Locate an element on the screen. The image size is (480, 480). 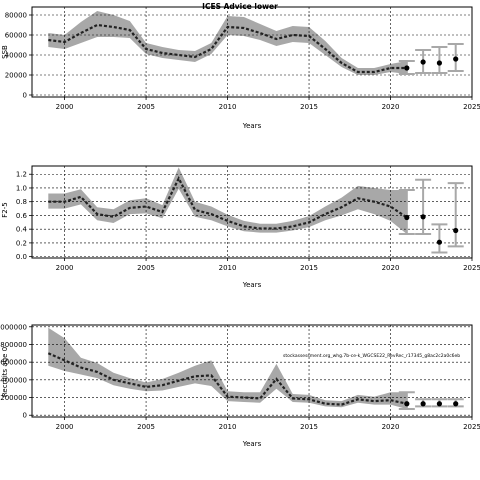
confidence-band is located at coordinates (227, 368).